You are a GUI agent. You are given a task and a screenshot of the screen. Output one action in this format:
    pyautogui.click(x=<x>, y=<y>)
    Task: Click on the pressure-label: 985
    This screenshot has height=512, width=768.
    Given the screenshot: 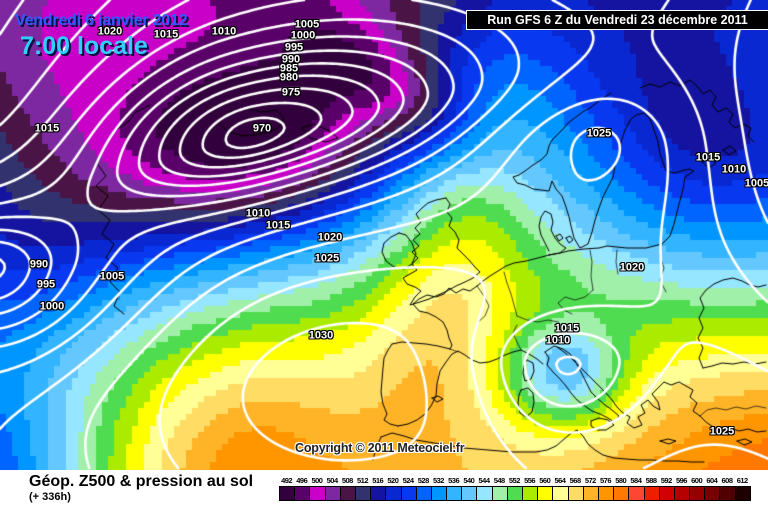 What is the action you would take?
    pyautogui.click(x=289, y=68)
    